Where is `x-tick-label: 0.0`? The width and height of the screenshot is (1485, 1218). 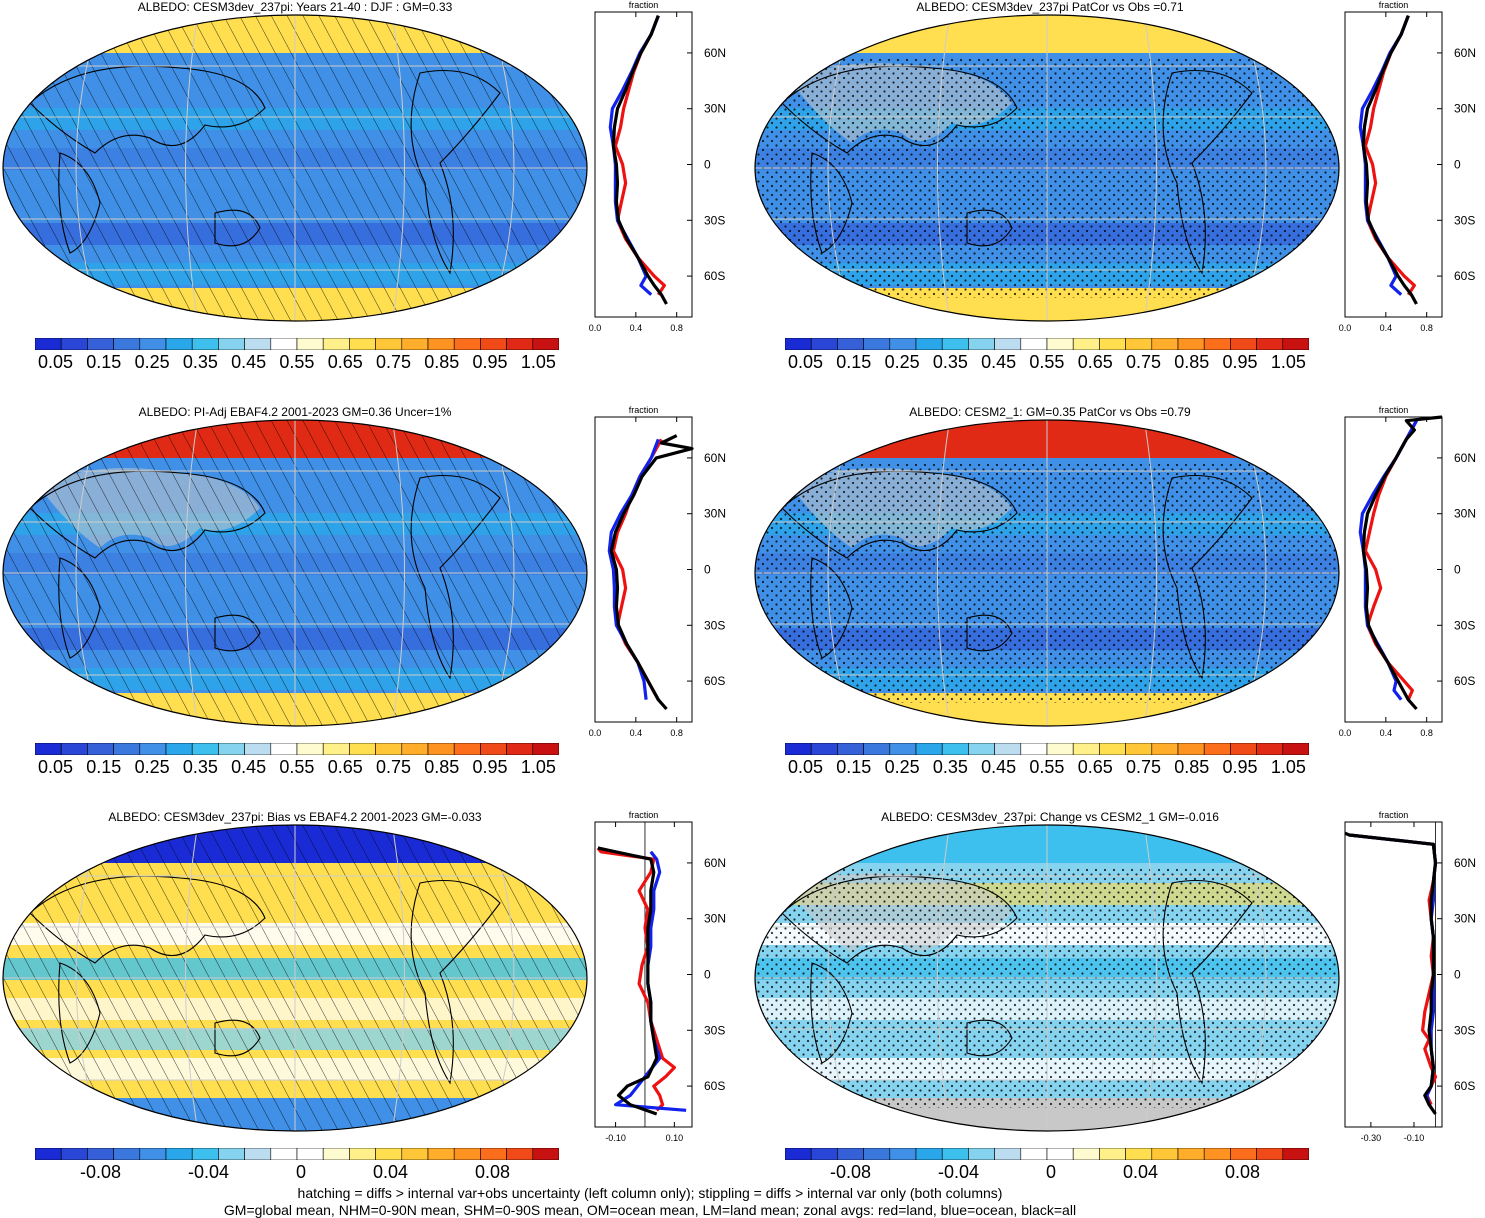
x-tick-label: 0.0 is located at coordinates (595, 733).